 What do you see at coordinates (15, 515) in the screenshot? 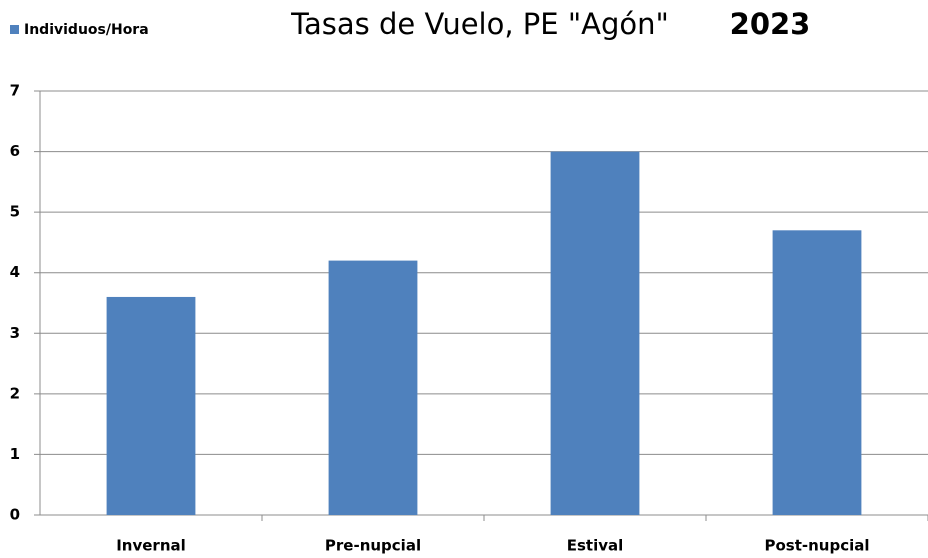
I see `y-tick-label: 0` at bounding box center [15, 515].